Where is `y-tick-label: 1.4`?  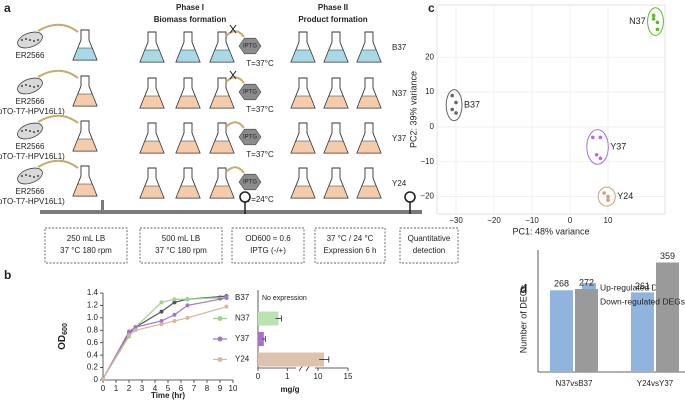 y-tick-label: 1.4 is located at coordinates (93, 292).